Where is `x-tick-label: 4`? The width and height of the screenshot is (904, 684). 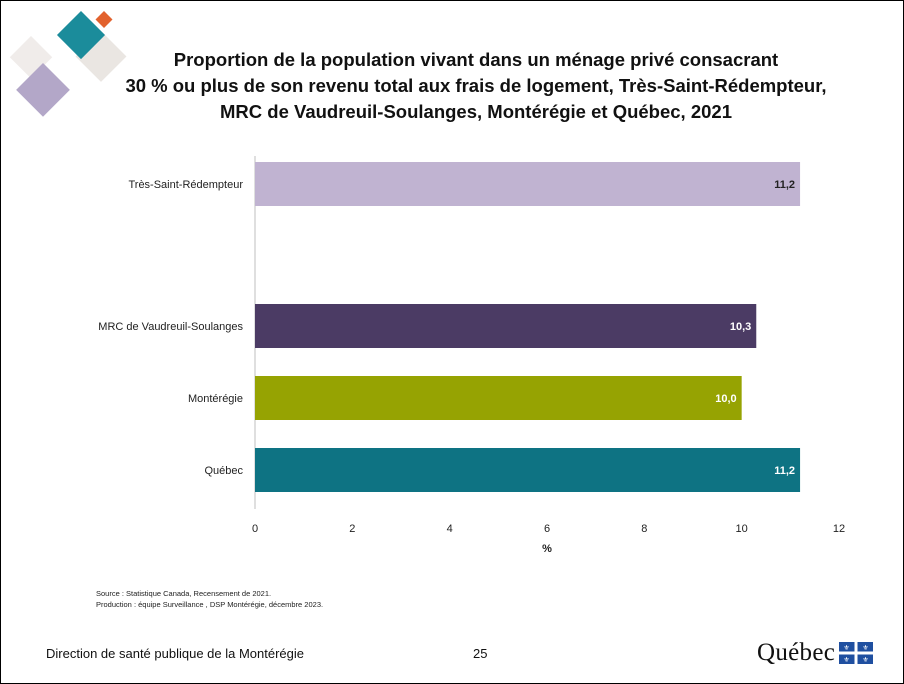
x-tick-label: 4 is located at coordinates (450, 529).